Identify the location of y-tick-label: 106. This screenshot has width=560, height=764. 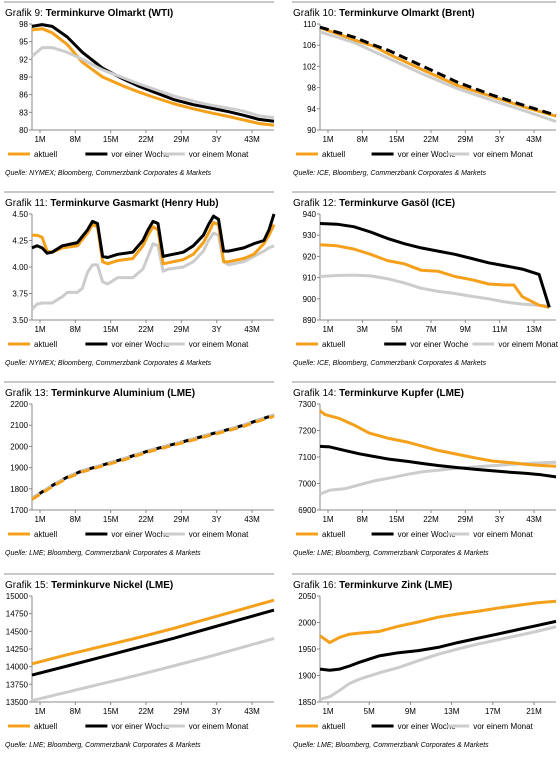
(310, 45).